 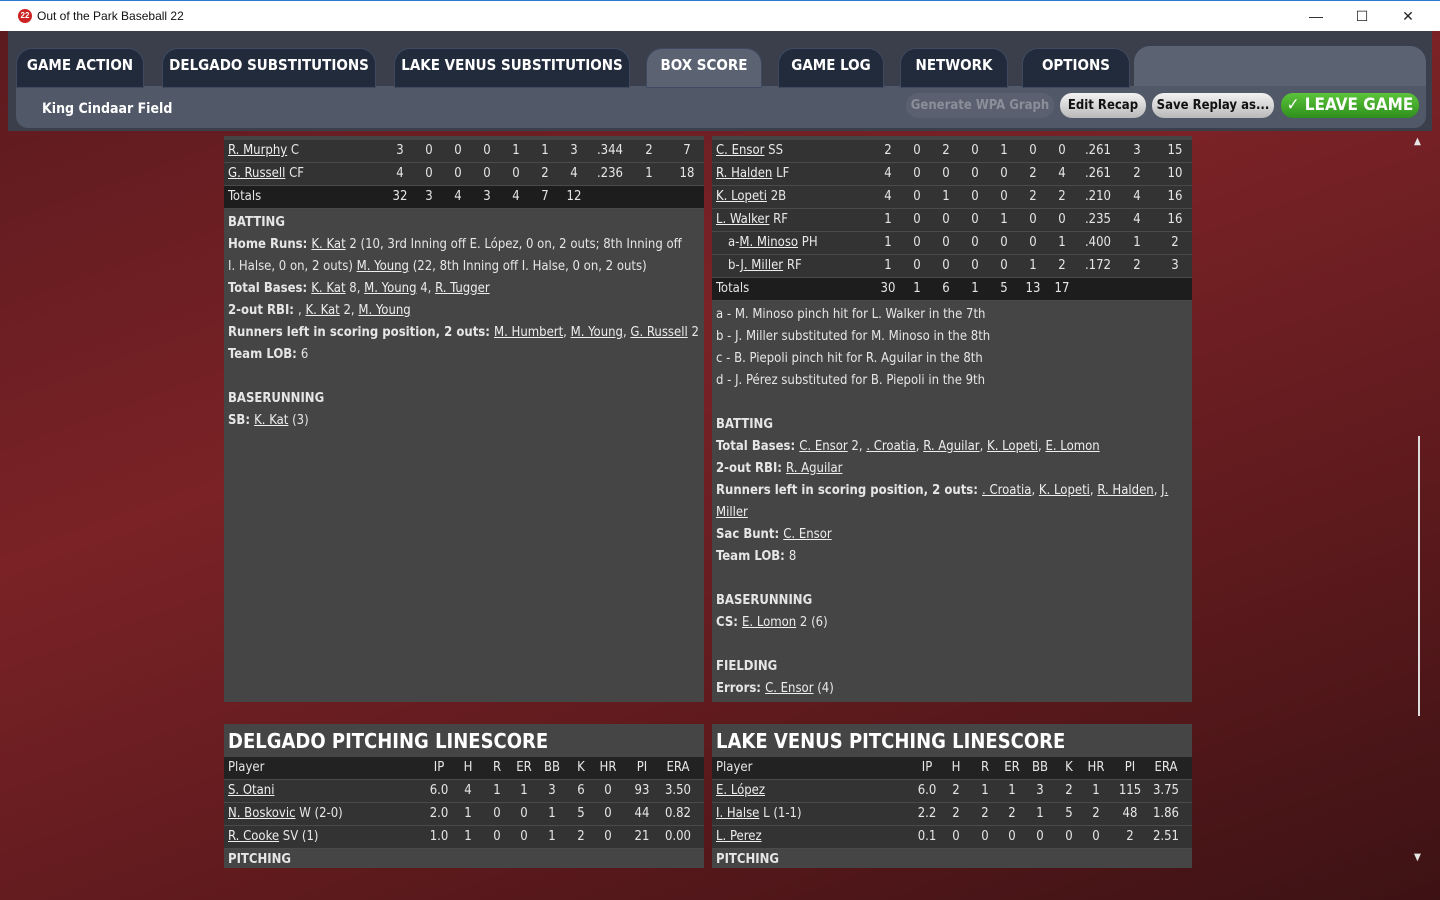 What do you see at coordinates (264, 354) in the screenshot?
I see `note-label: Team LOB:` at bounding box center [264, 354].